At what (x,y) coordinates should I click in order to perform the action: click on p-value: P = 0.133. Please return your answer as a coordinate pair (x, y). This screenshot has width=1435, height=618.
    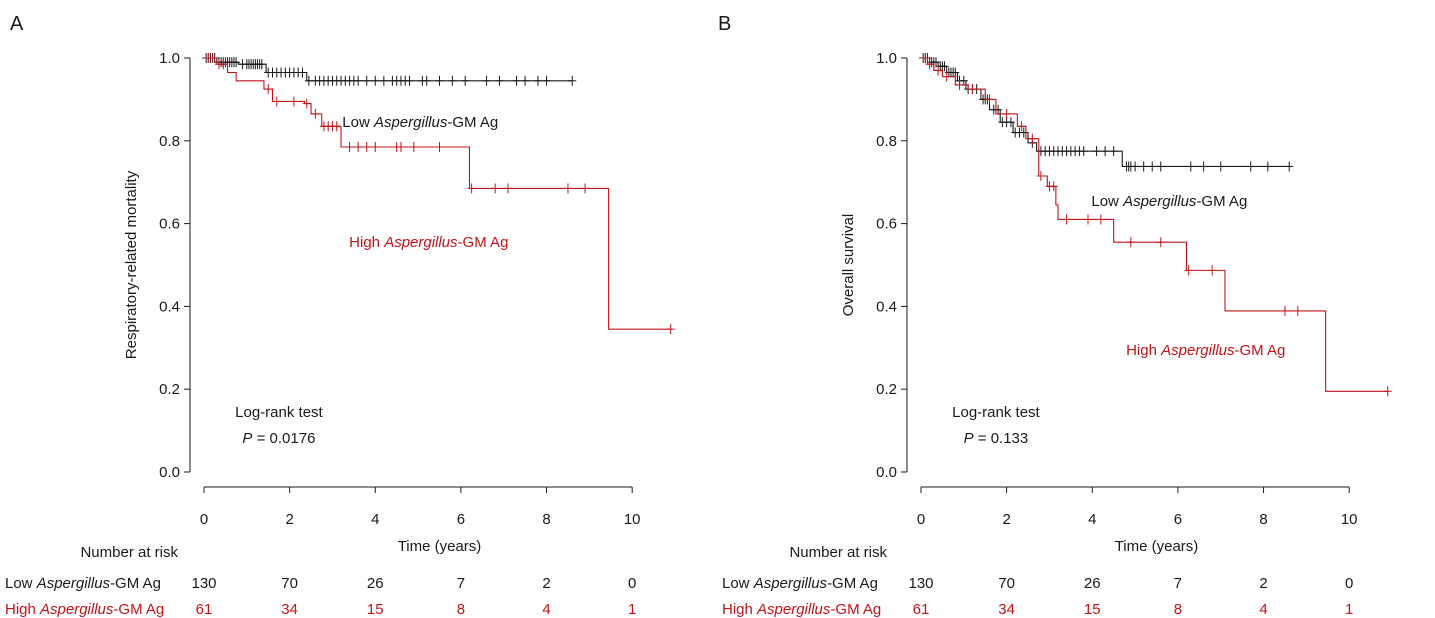
    Looking at the image, I should click on (996, 438).